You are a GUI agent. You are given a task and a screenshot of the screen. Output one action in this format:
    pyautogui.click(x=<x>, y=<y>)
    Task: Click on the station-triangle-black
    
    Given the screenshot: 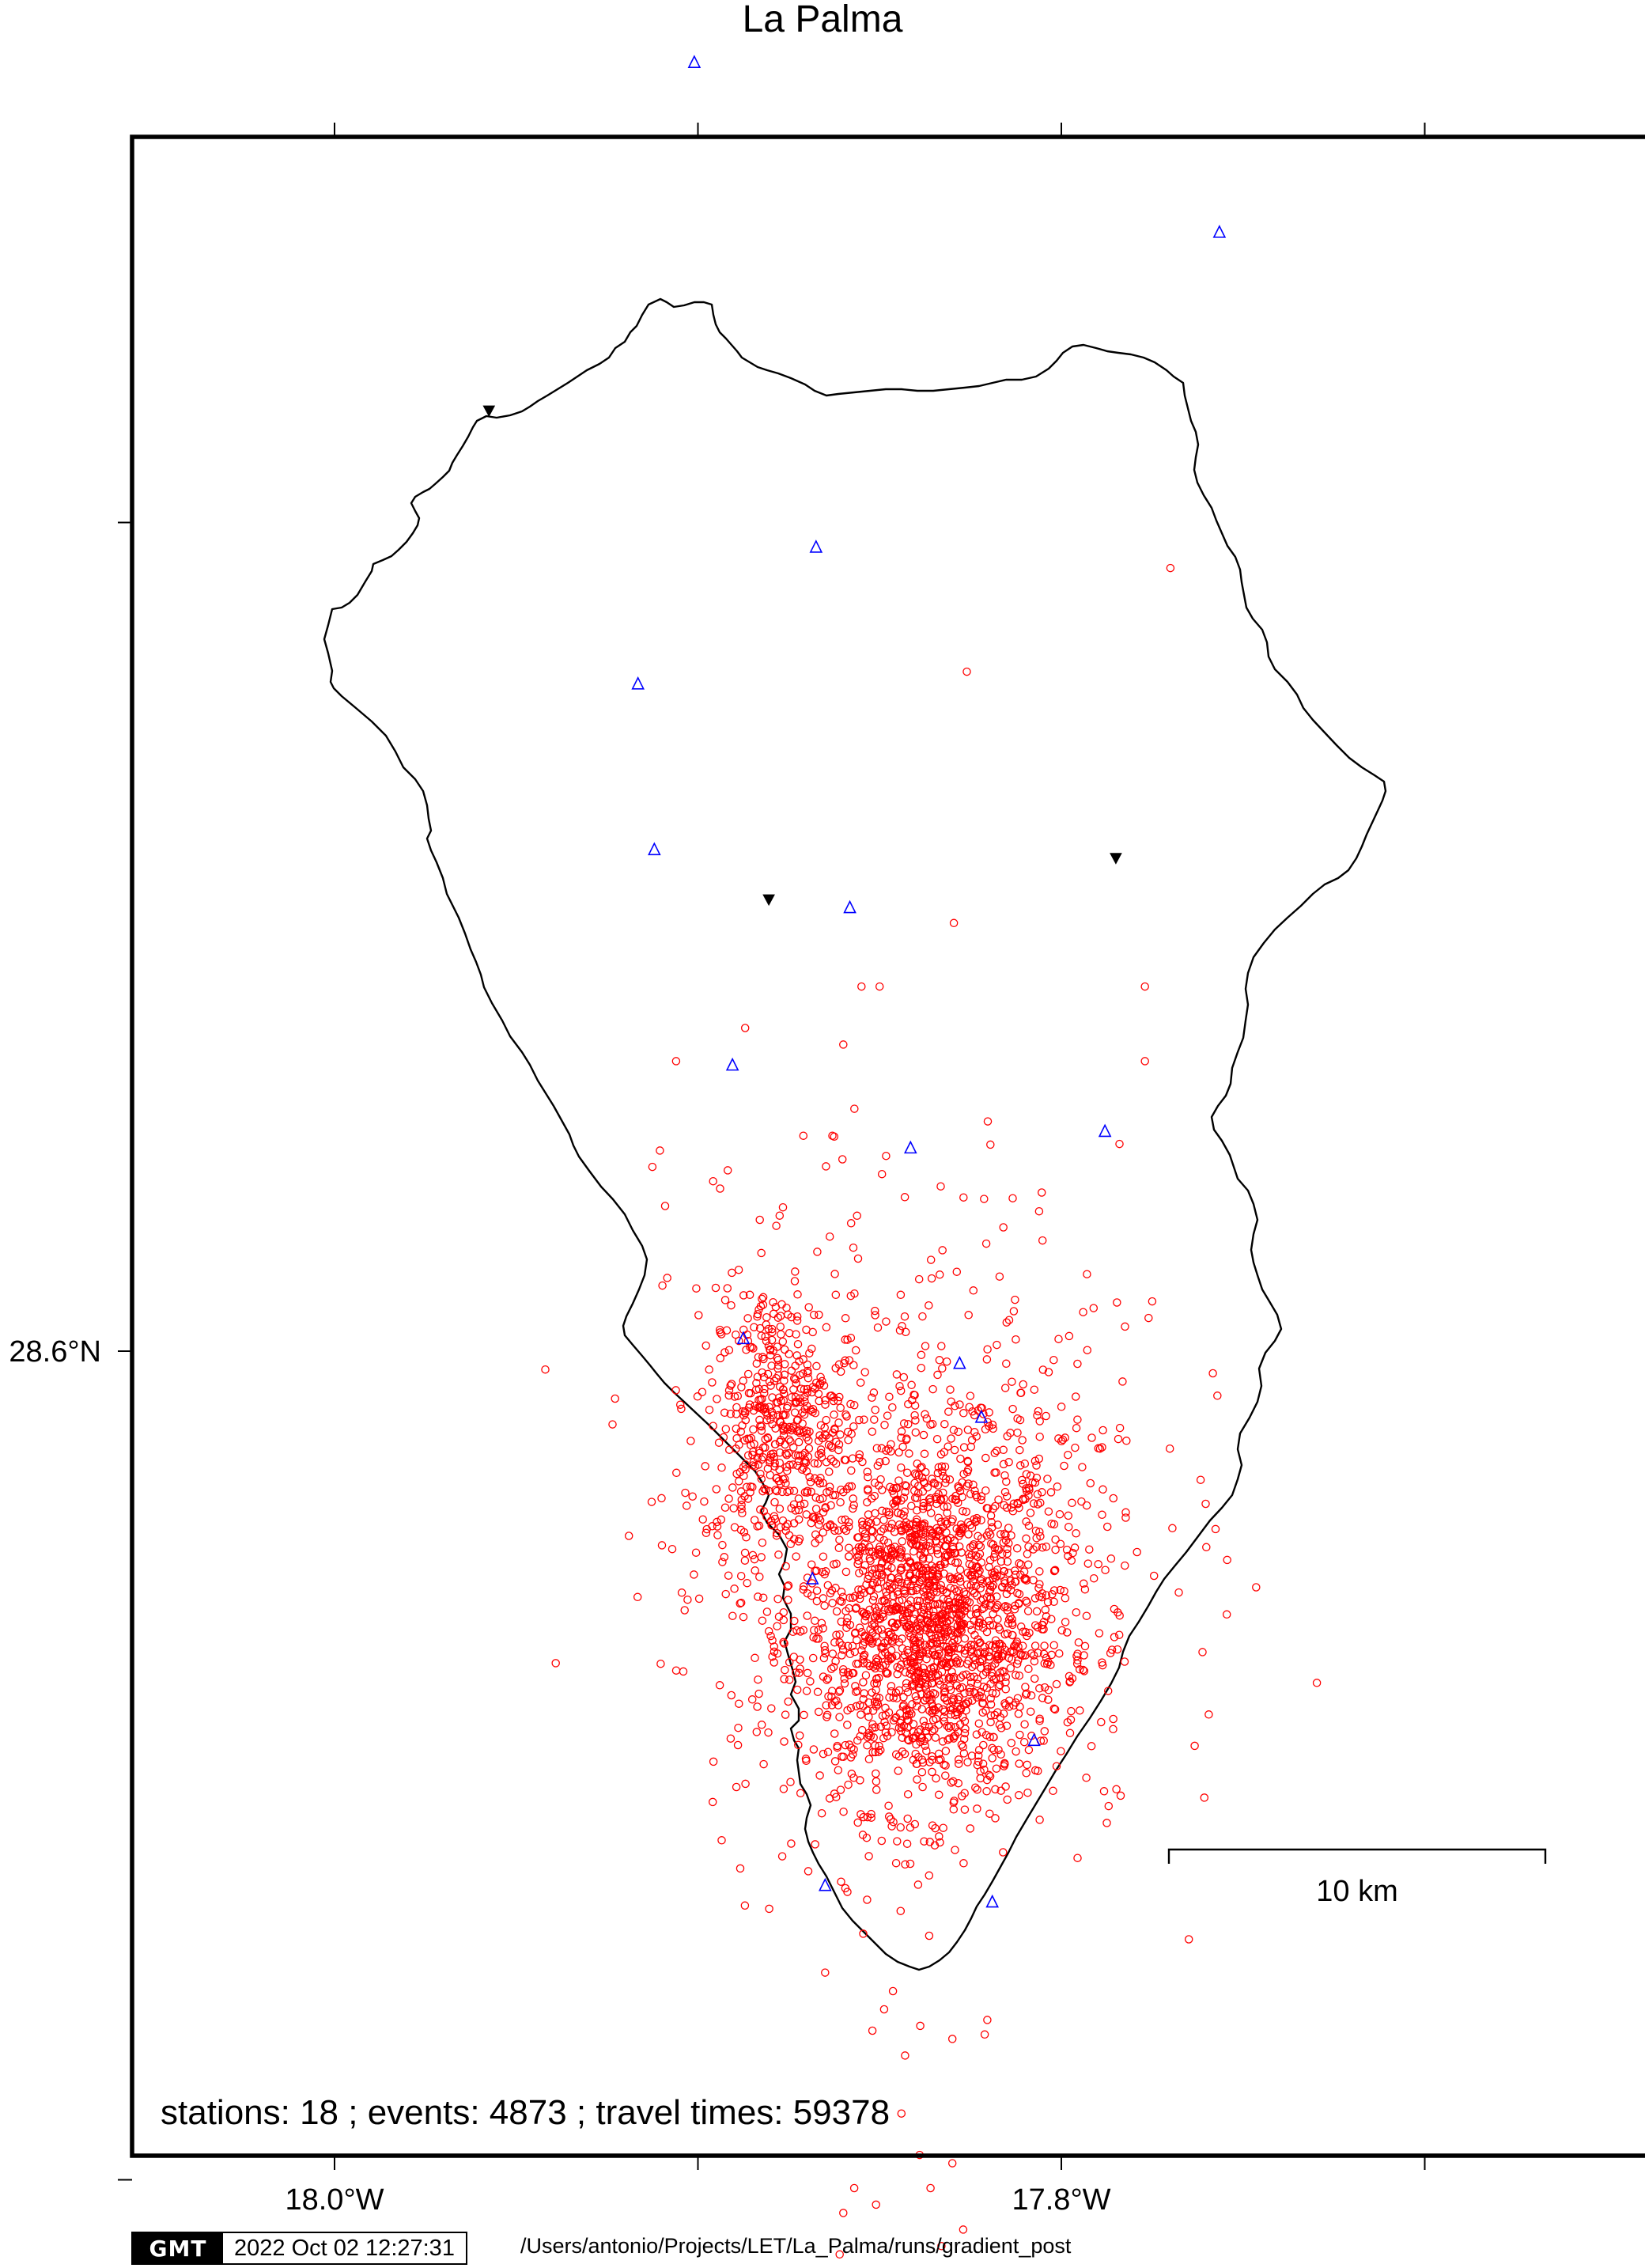 What is the action you would take?
    pyautogui.click(x=768, y=901)
    